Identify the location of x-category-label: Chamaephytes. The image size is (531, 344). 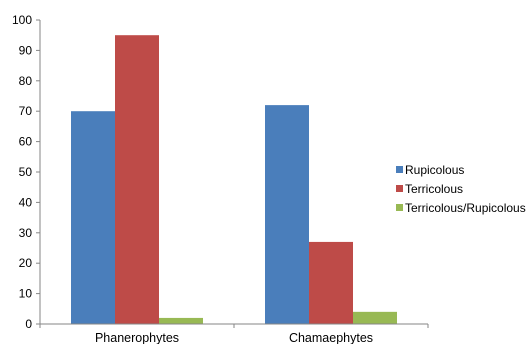
(331, 337).